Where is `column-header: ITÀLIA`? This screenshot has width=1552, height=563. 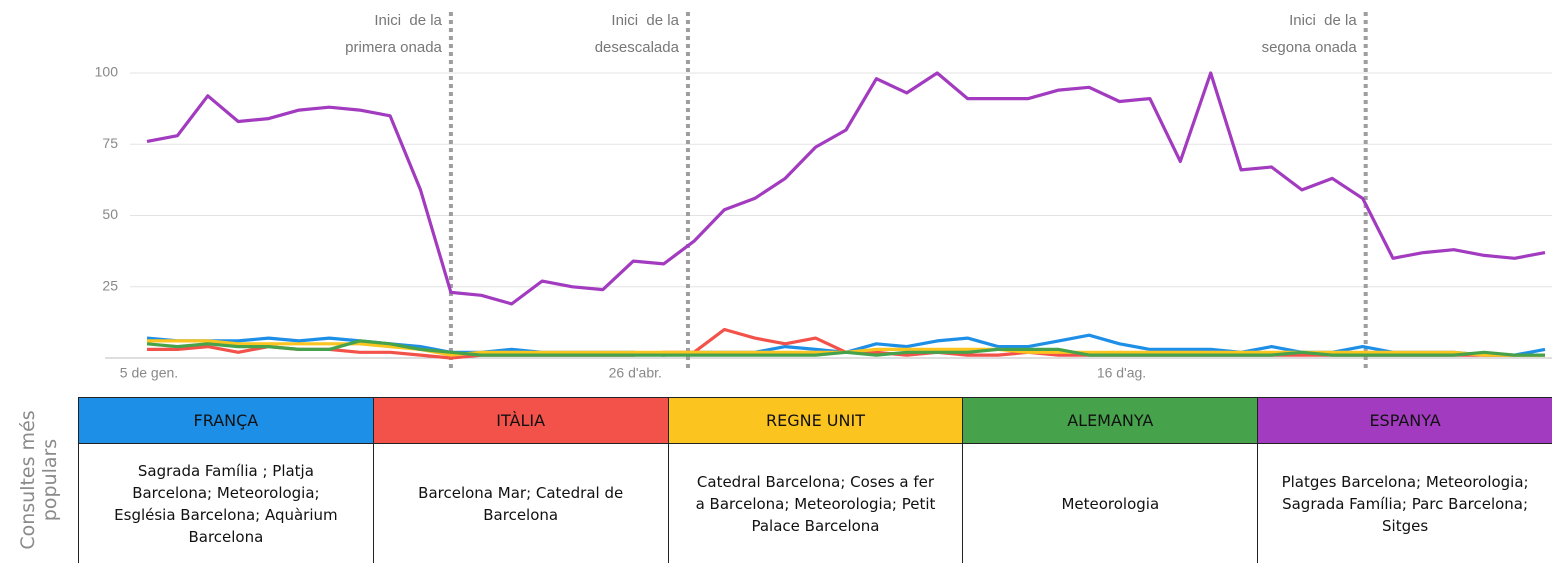 column-header: ITÀLIA is located at coordinates (520, 420).